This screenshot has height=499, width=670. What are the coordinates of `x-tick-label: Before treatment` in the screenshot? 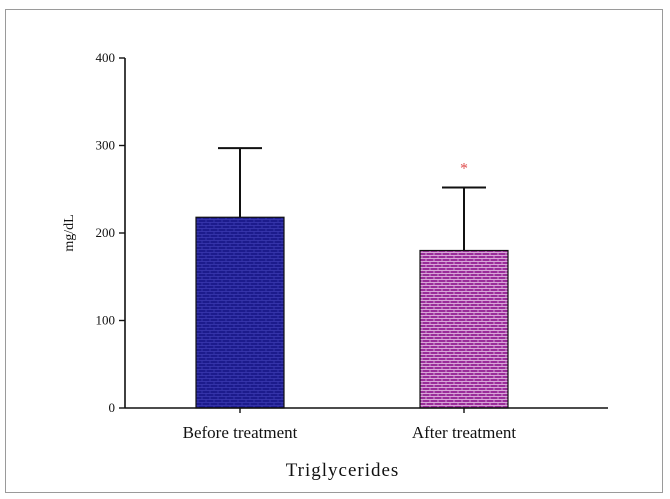 It's located at (240, 432).